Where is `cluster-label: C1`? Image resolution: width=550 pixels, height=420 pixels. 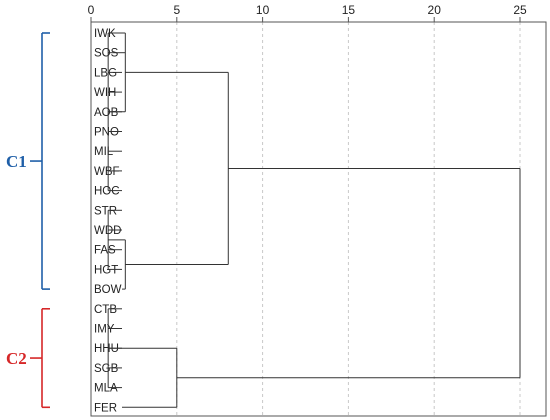 cluster-label: C1 is located at coordinates (16, 161).